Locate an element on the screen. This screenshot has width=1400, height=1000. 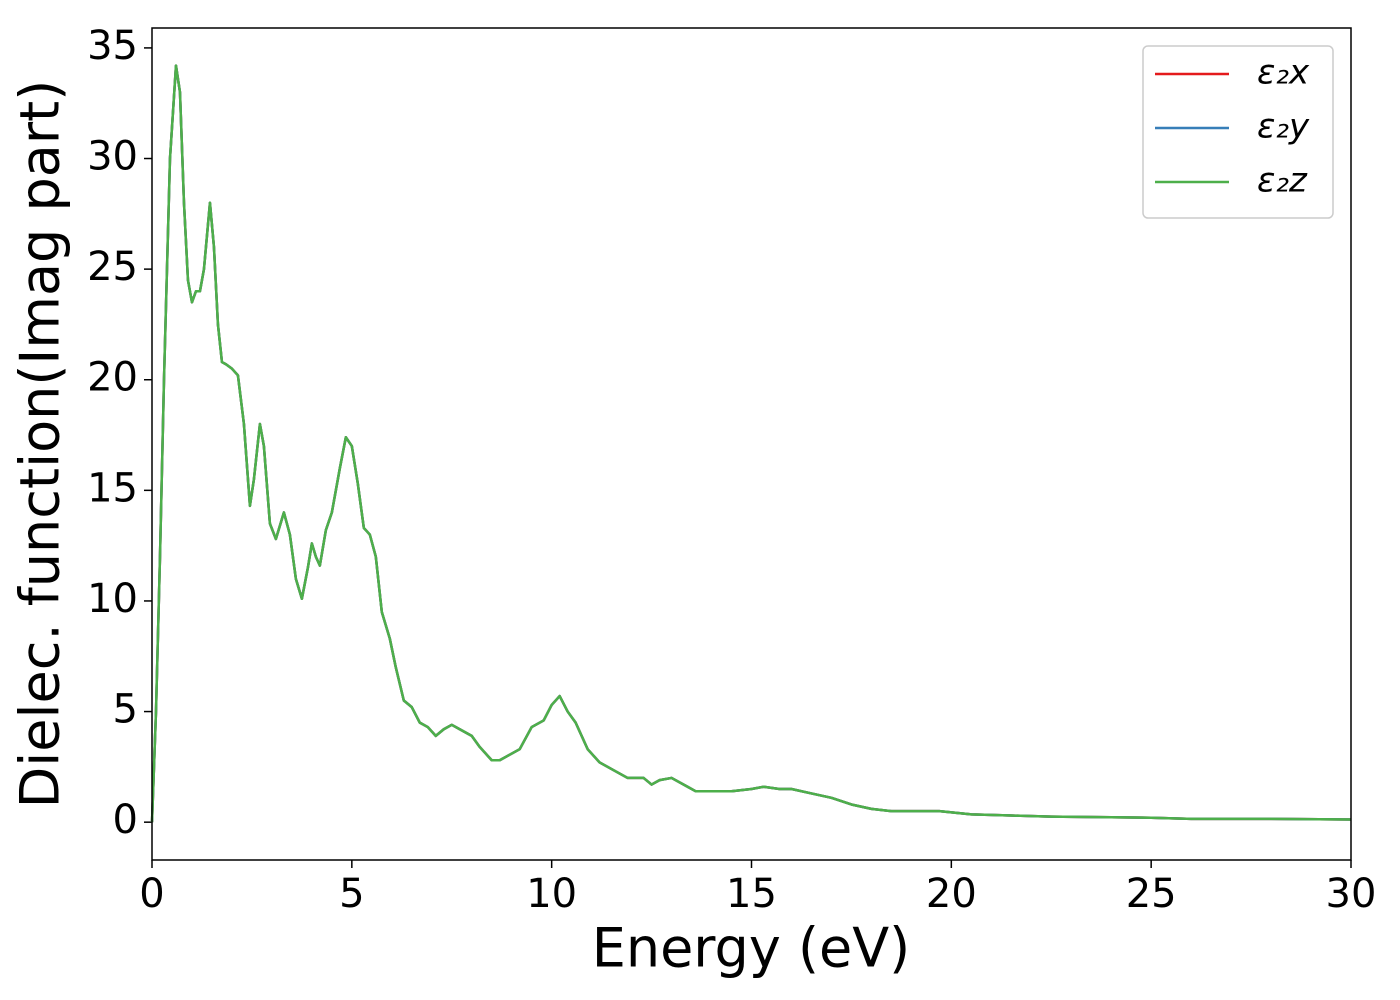
legend-box is located at coordinates (1238, 132).